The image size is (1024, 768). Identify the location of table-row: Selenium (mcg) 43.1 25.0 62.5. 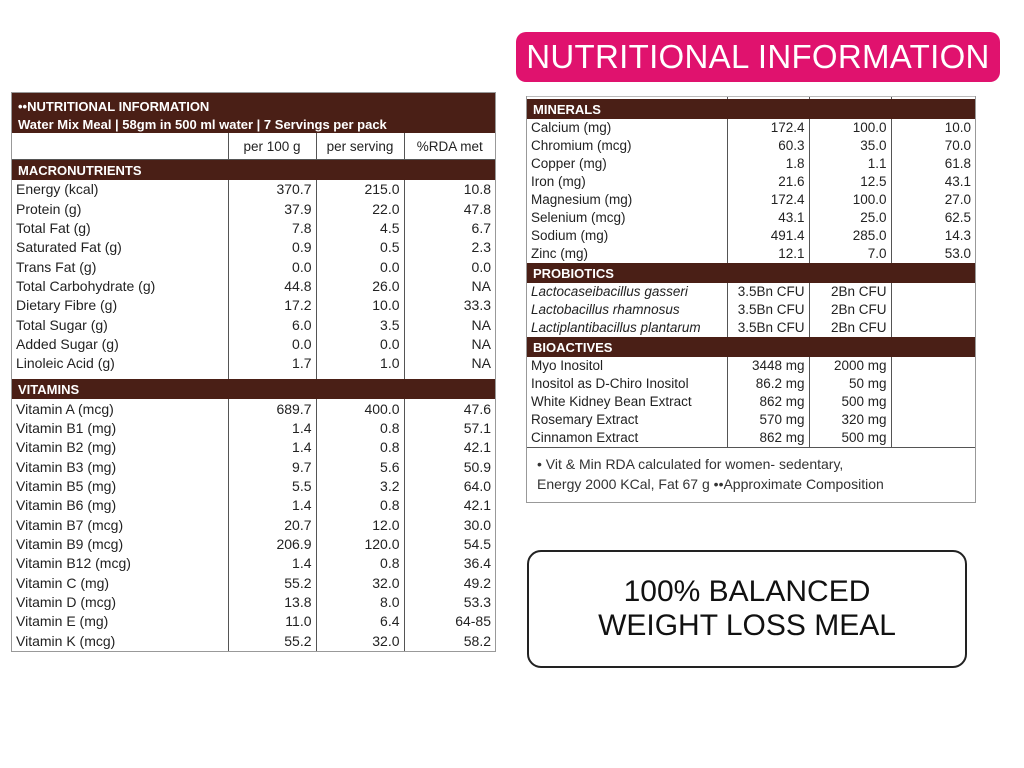
(751, 218).